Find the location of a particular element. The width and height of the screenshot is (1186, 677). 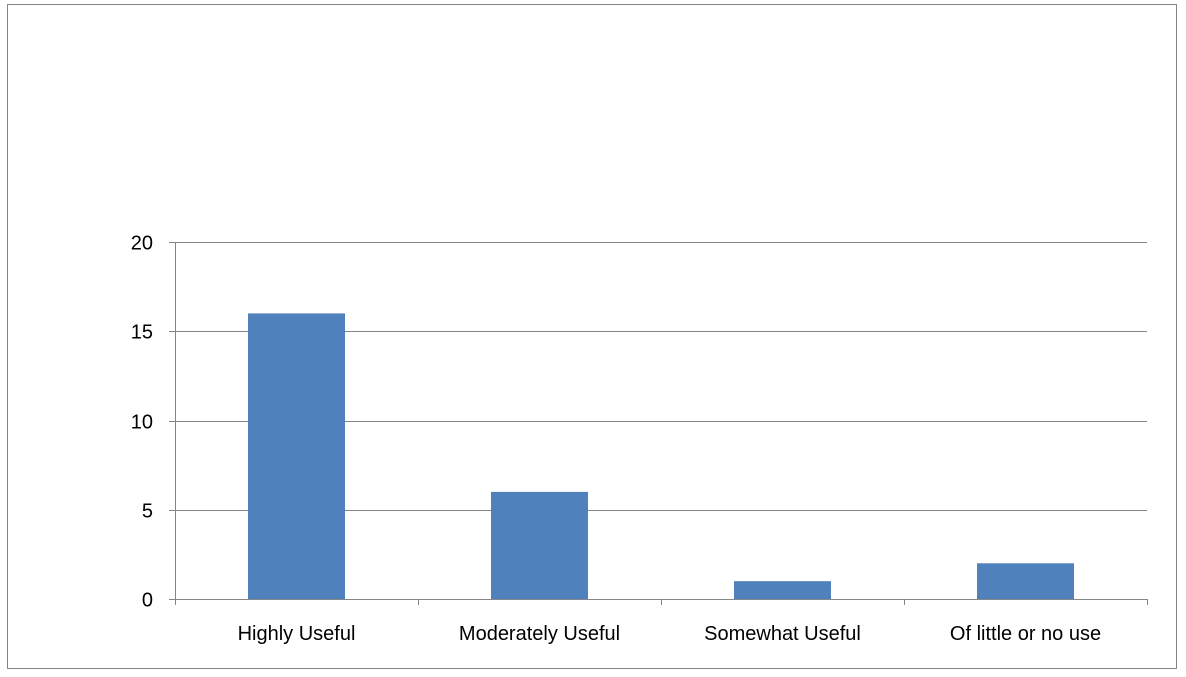

y-tick-labels: 0 5 10 15 20 is located at coordinates (142, 422).